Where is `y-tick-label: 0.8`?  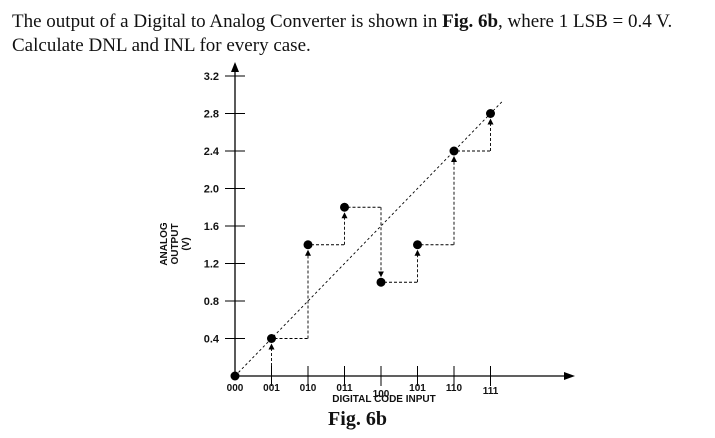
y-tick-label: 0.8 is located at coordinates (211, 302).